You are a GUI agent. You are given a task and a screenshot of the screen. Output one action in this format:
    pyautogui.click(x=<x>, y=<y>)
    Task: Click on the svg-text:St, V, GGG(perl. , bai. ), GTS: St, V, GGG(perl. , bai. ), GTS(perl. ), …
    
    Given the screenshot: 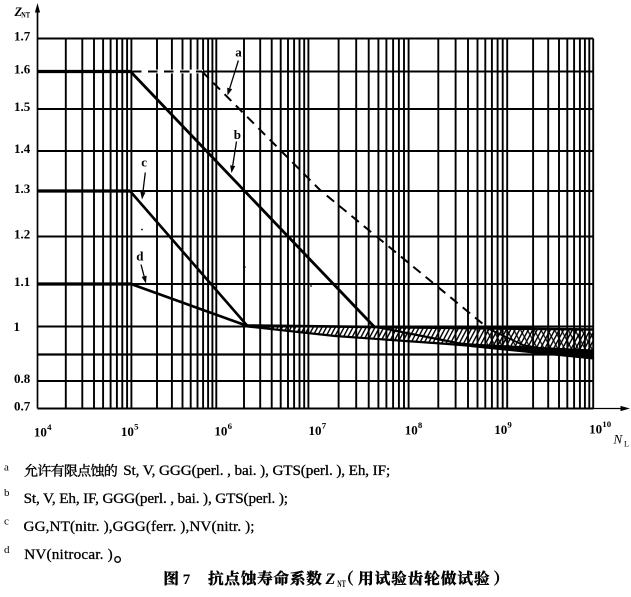 What is the action you would take?
    pyautogui.click(x=256, y=470)
    